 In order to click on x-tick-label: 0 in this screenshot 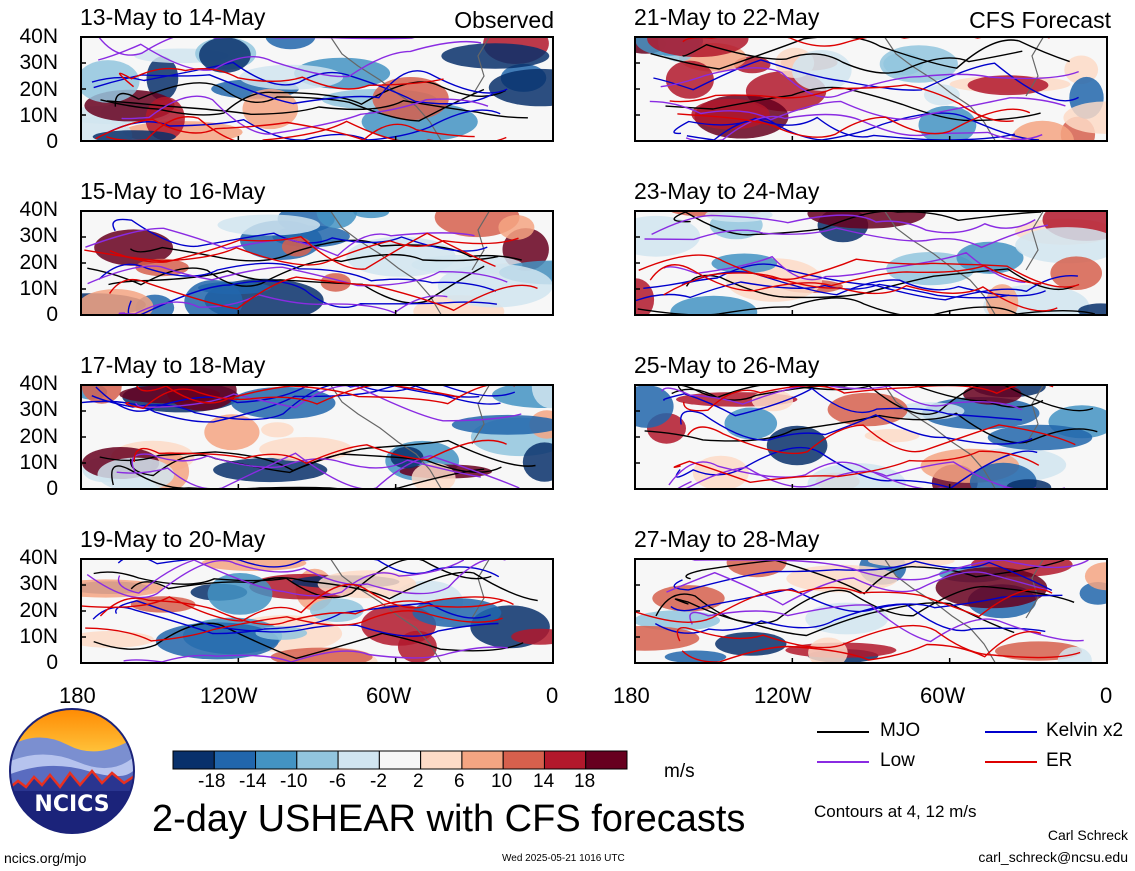, I will do `click(552, 695)`.